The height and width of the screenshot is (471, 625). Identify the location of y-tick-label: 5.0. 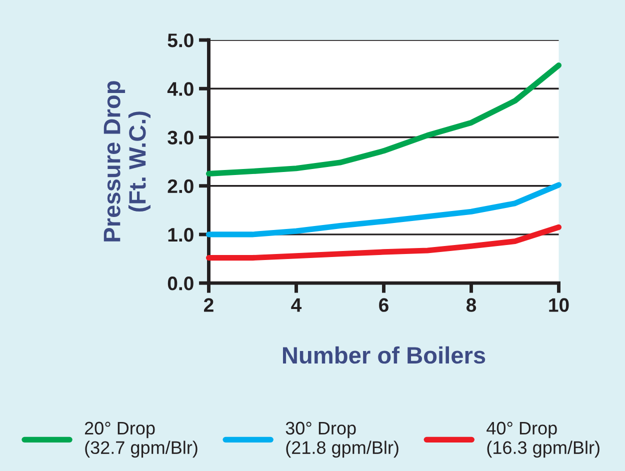
(181, 41).